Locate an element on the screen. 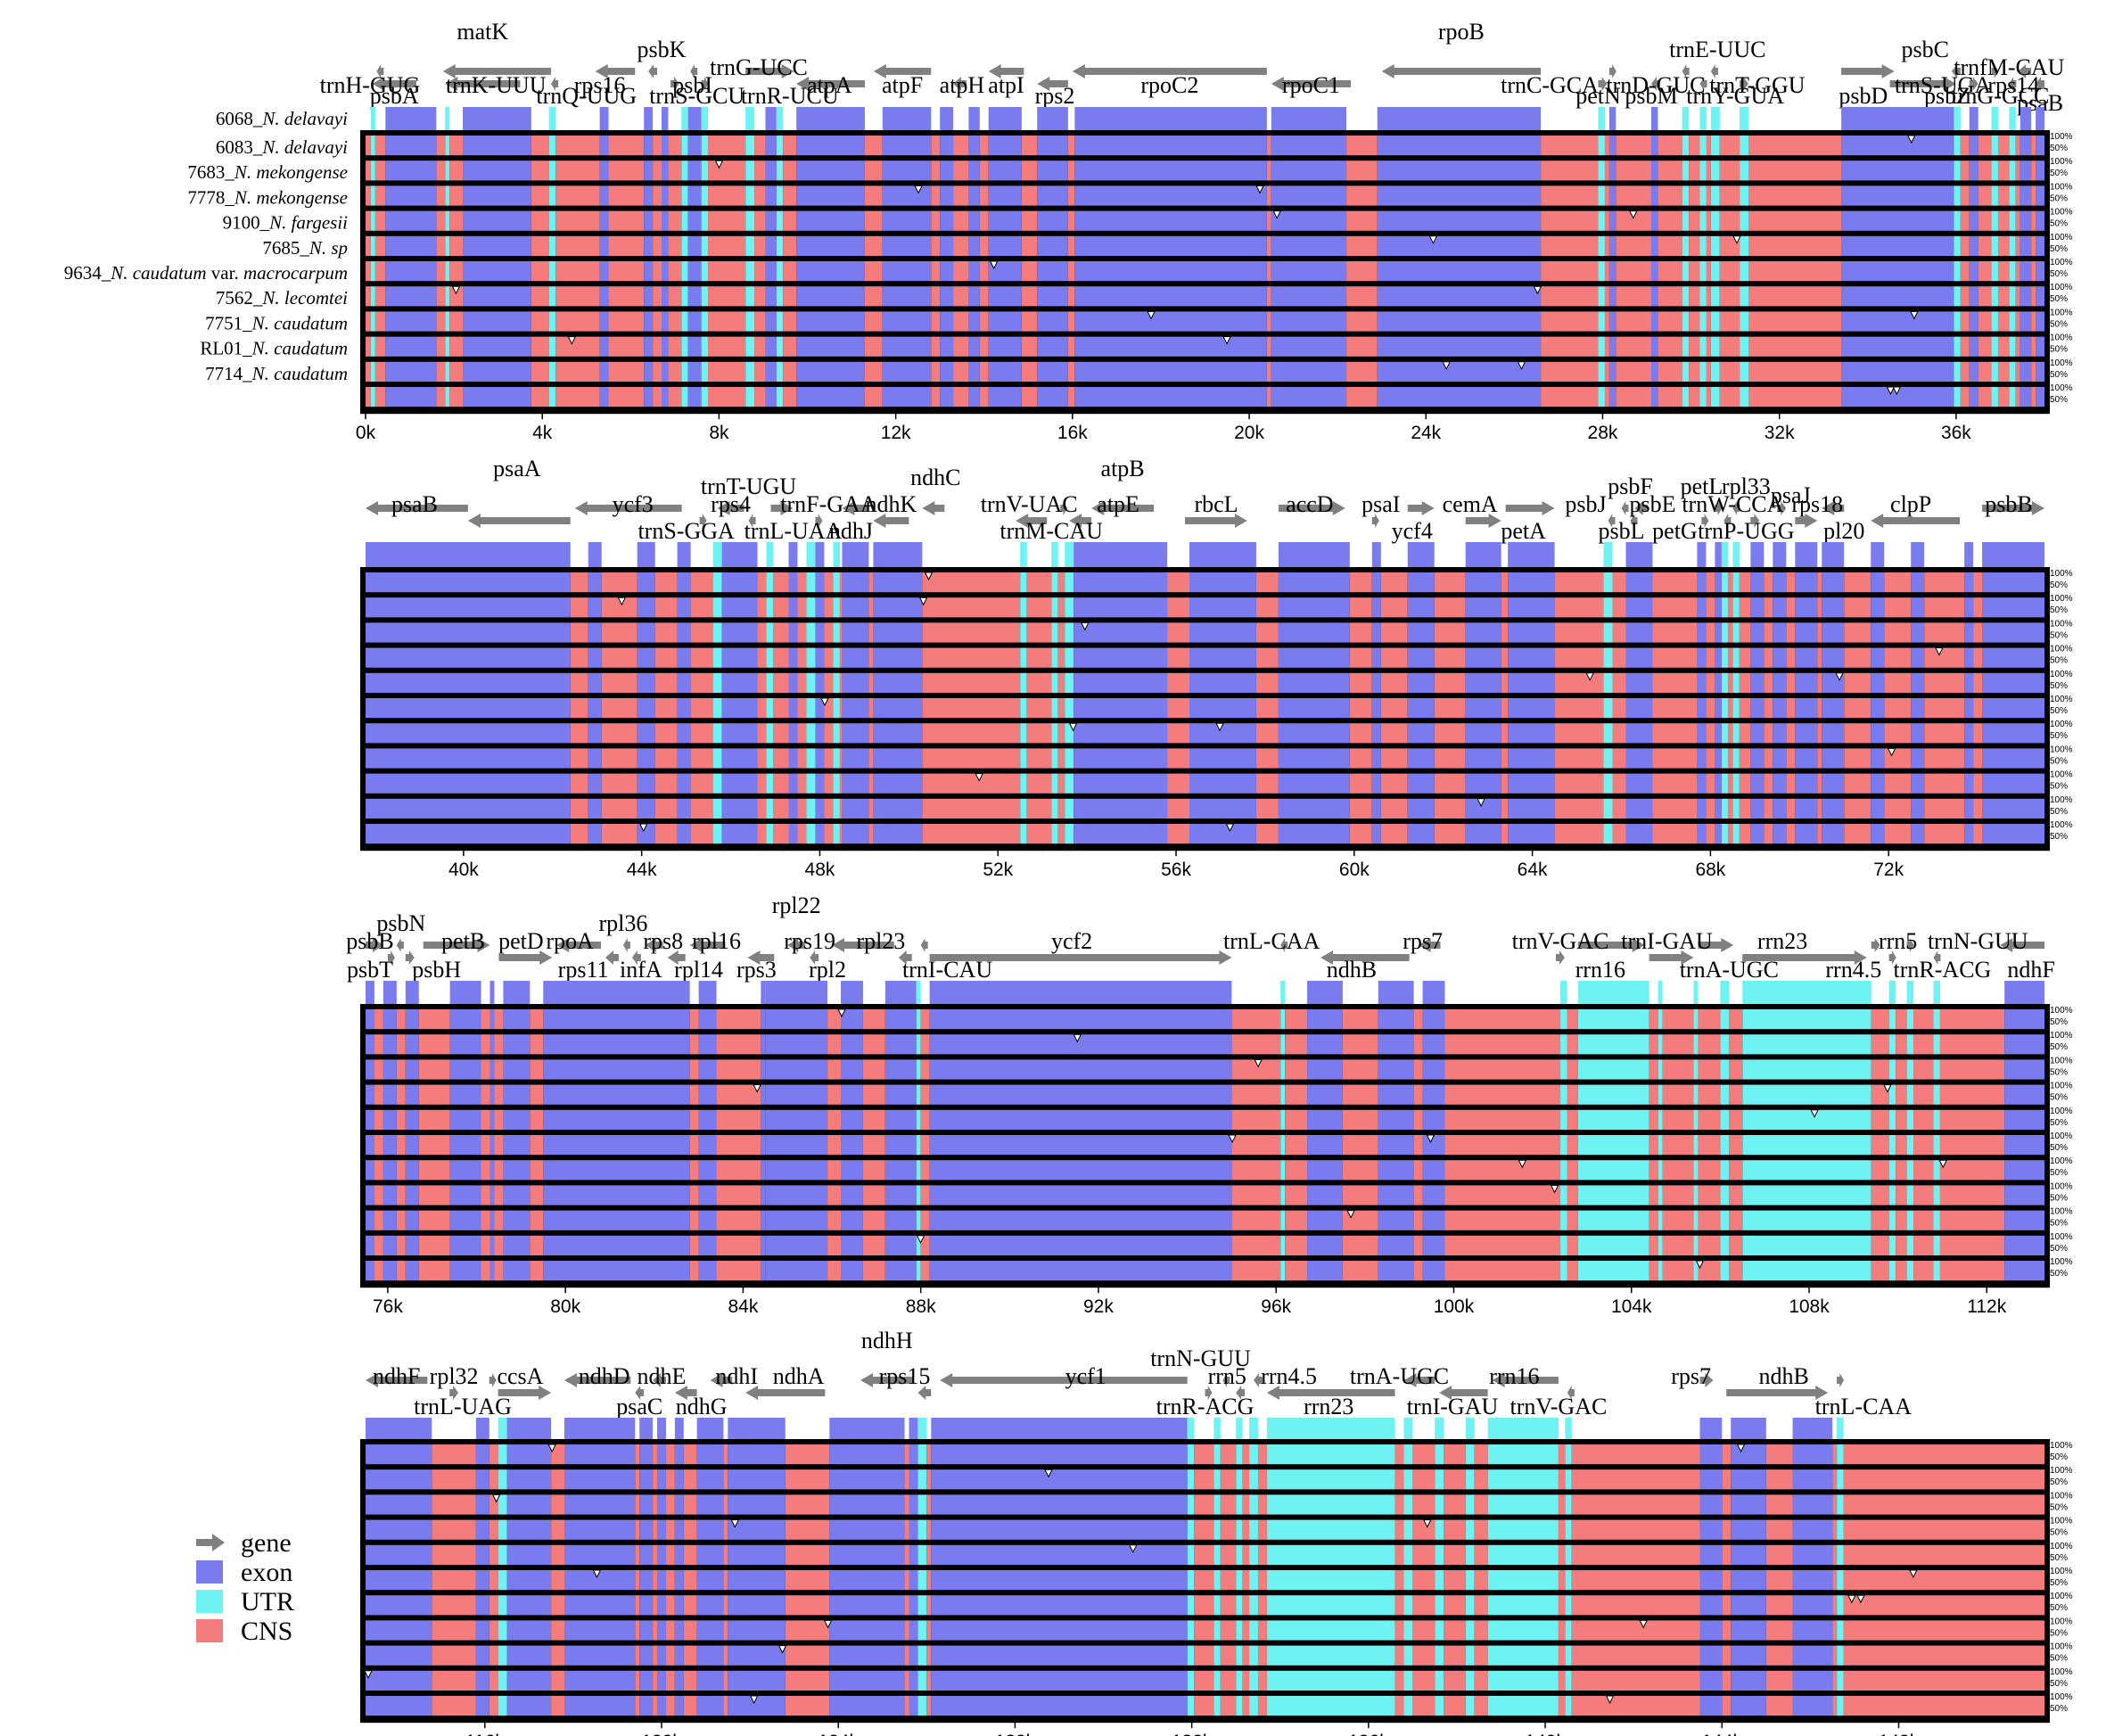  pct-100-label: 100% is located at coordinates (2062, 388).